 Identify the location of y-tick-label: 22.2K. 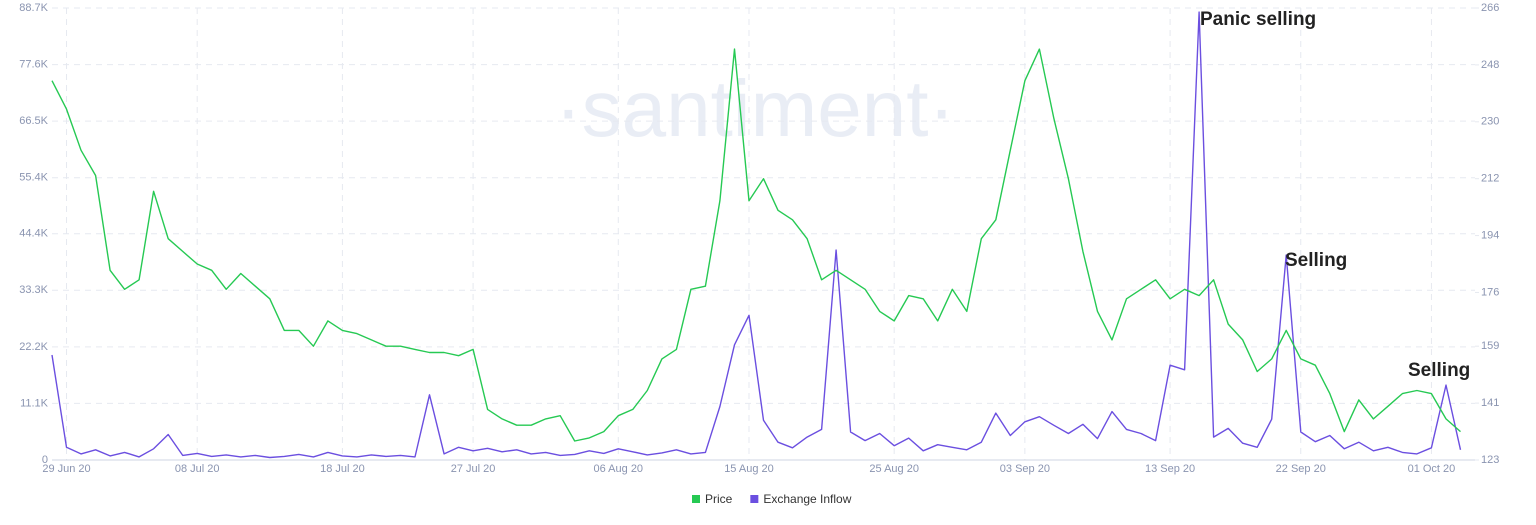
(33, 347).